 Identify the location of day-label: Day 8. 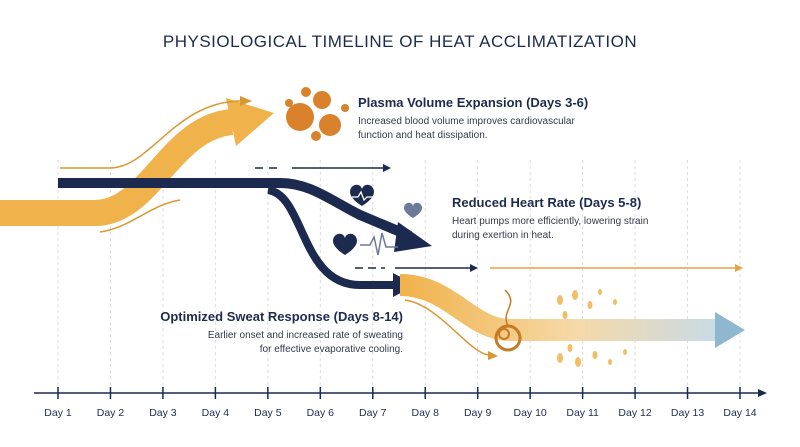
(426, 413).